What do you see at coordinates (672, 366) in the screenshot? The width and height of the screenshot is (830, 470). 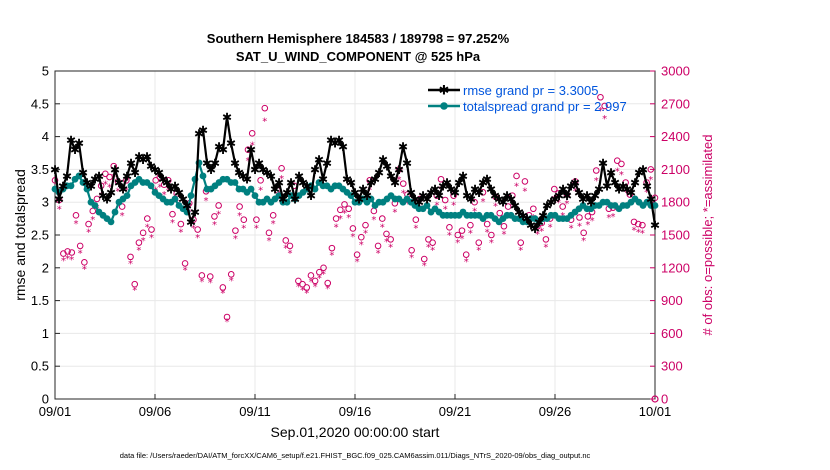 I see `y-tick-label-right: 300` at bounding box center [672, 366].